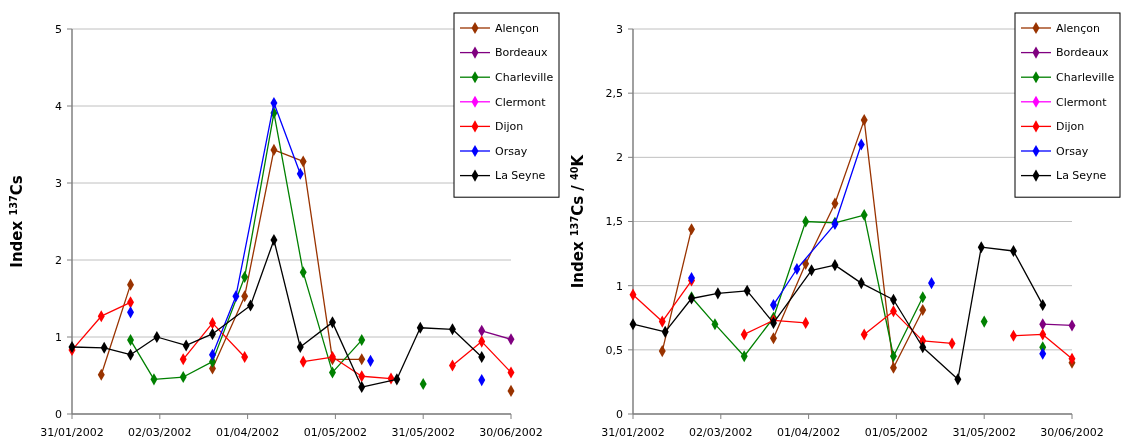 This screenshot has width=1122, height=448. What do you see at coordinates (58, 29) in the screenshot?
I see `y-tick-label: 5` at bounding box center [58, 29].